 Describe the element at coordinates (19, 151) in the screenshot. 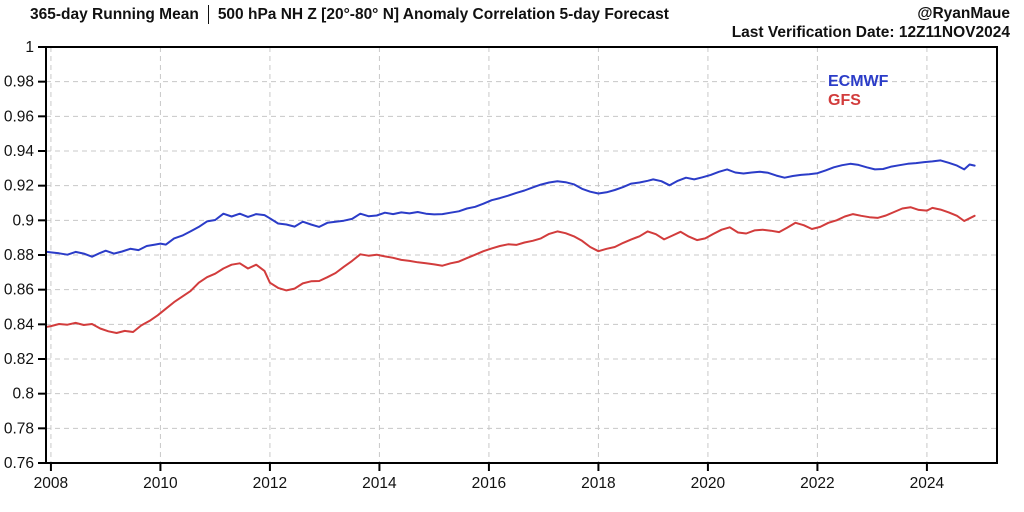

I see `ytick-label-0.94: 0.94` at that location.